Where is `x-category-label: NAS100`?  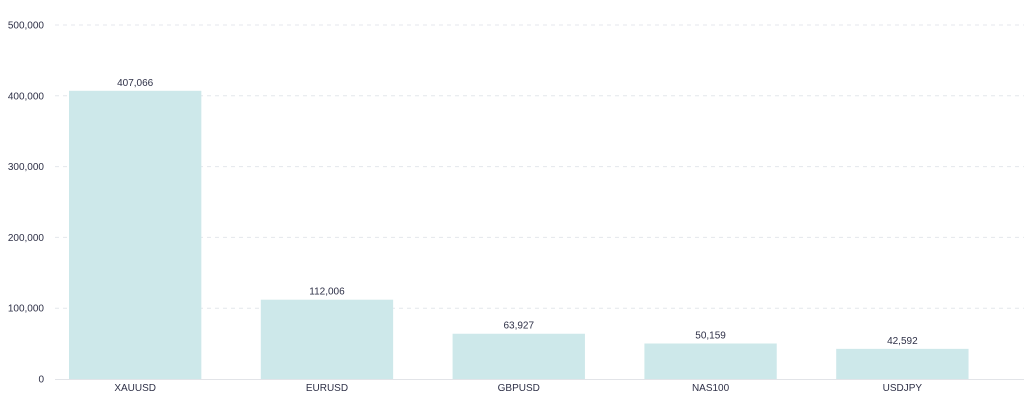 x-category-label: NAS100 is located at coordinates (711, 388).